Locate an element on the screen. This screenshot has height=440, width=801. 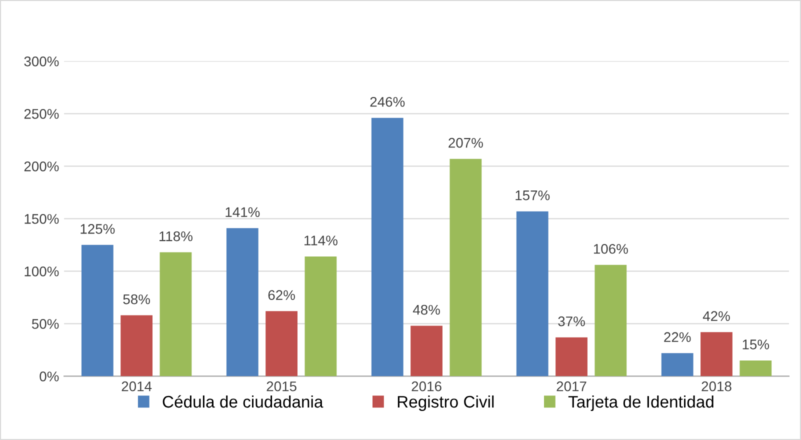
legend-label: Cédula de ciudadania is located at coordinates (243, 401).